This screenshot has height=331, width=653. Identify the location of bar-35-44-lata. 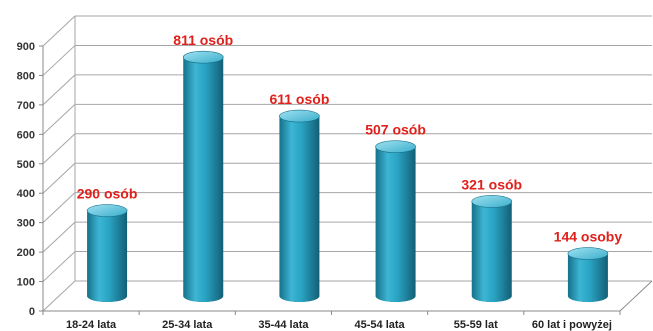
(299, 205).